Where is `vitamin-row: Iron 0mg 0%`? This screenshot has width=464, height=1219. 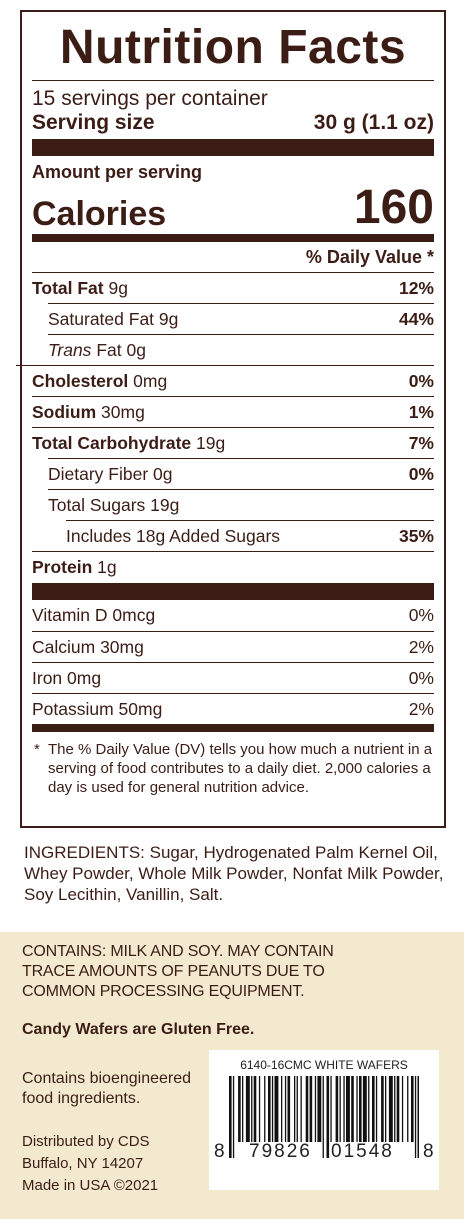 vitamin-row: Iron 0mg 0% is located at coordinates (233, 677).